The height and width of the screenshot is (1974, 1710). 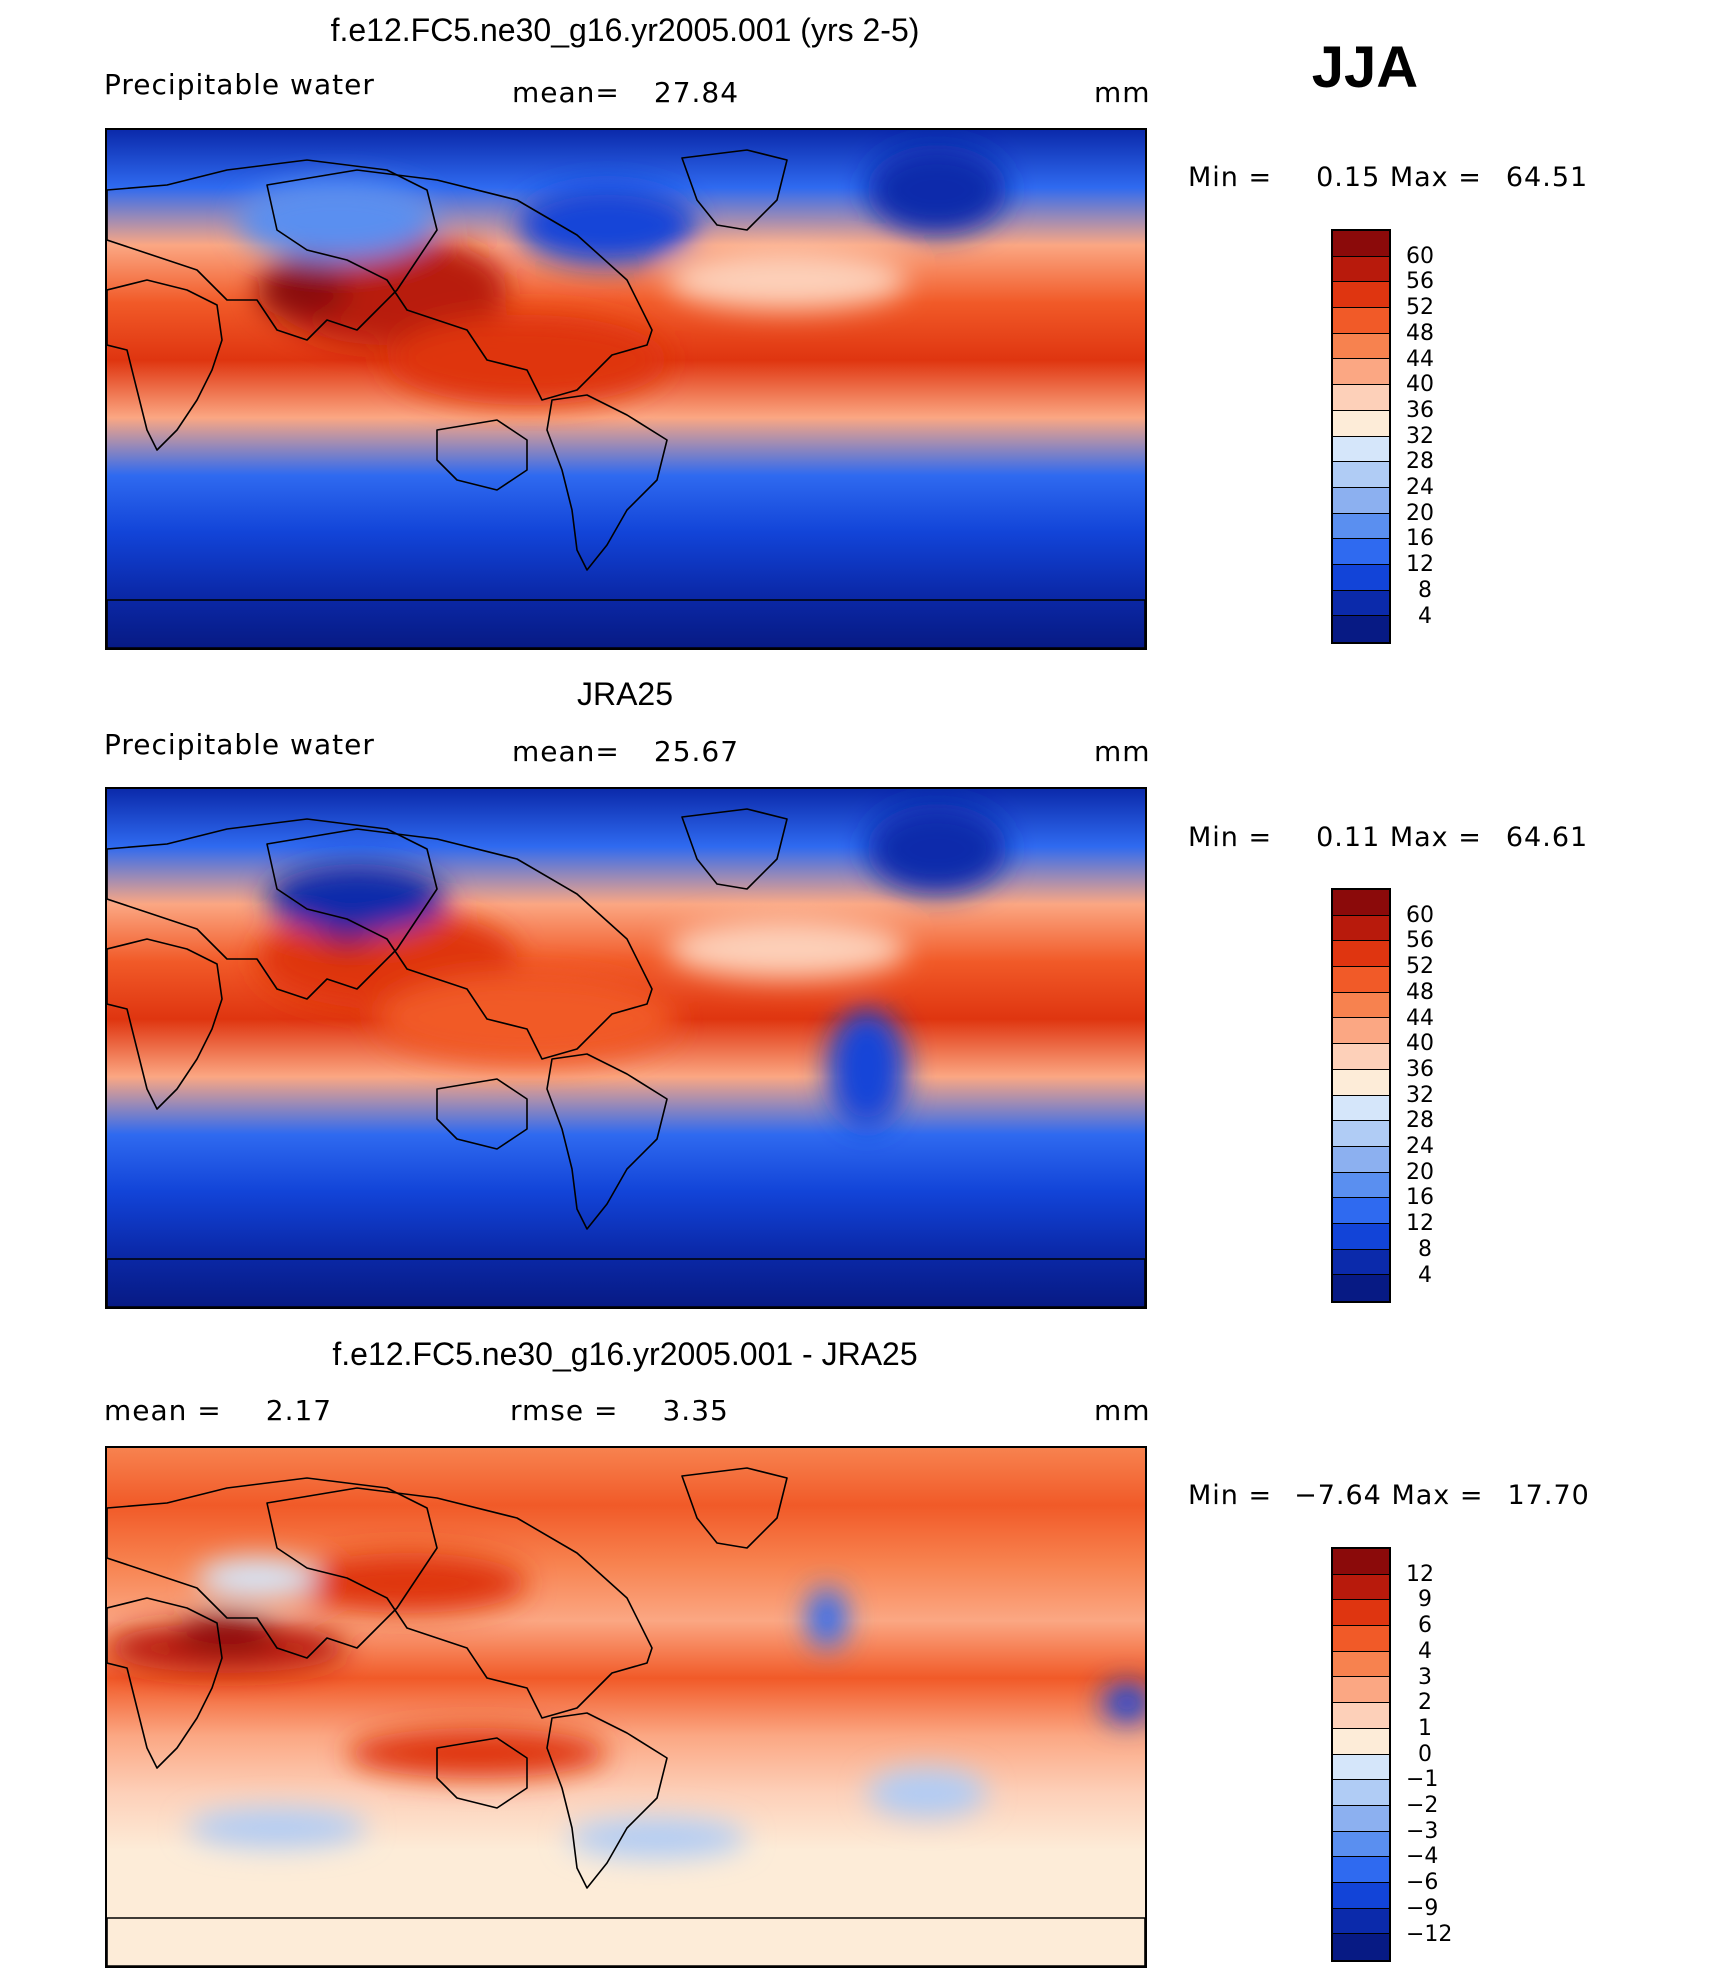 What do you see at coordinates (1388, 177) in the screenshot?
I see `panel-1-minmax: Min = 0.15 Max = 64.51` at bounding box center [1388, 177].